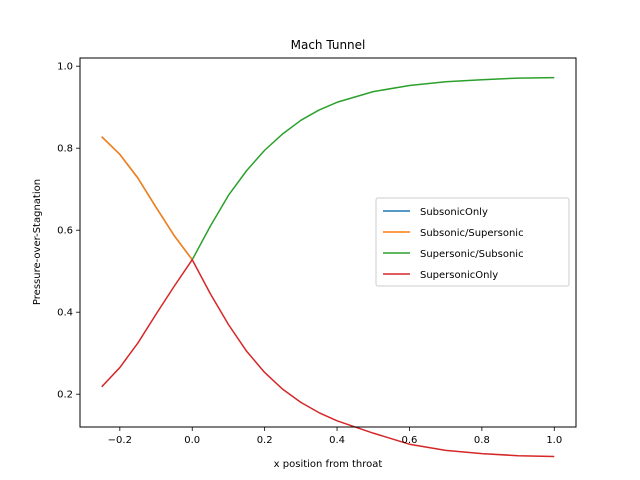 This screenshot has height=480, width=640. What do you see at coordinates (65, 67) in the screenshot?
I see `y-tick-label: 1.0` at bounding box center [65, 67].